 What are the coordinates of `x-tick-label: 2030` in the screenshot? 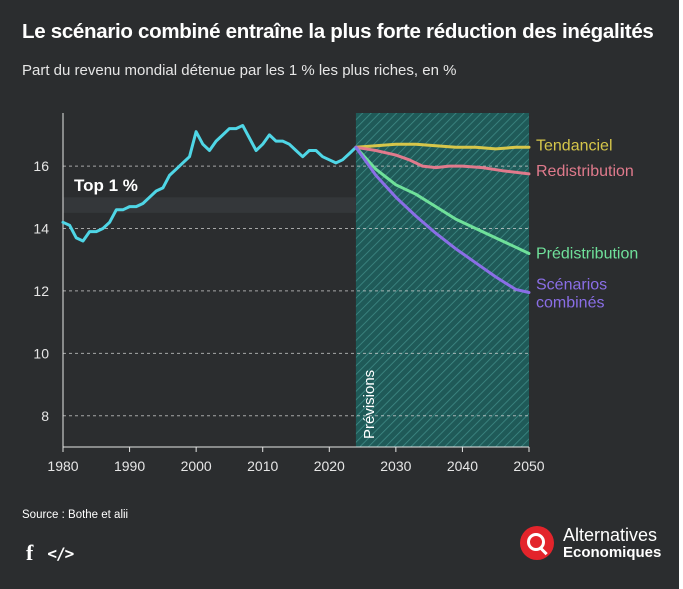 It's located at (395, 466).